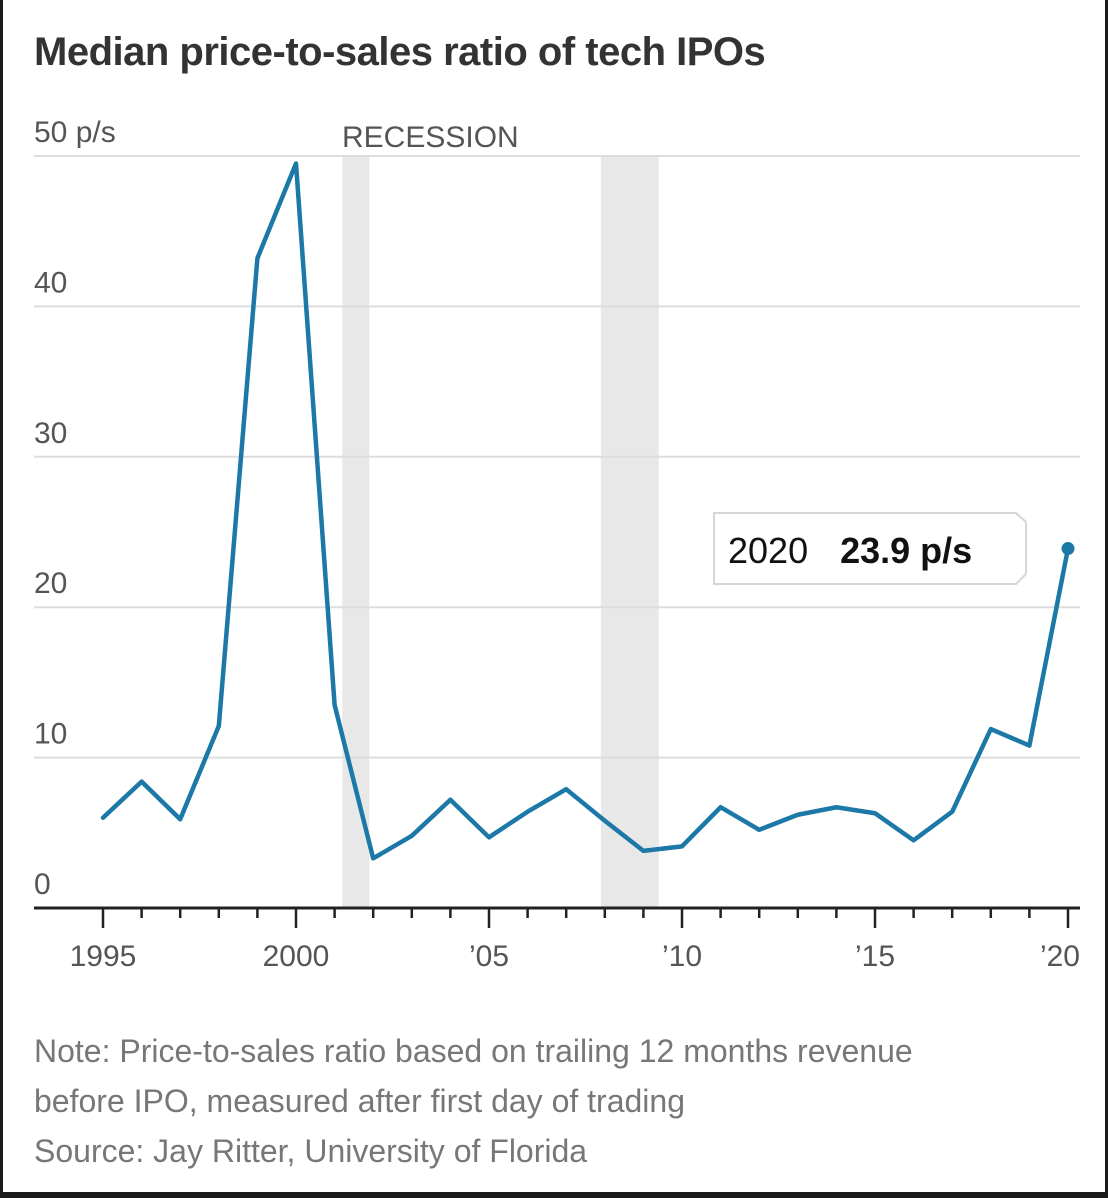 Image resolution: width=1108 pixels, height=1200 pixels. I want to click on x-tick-labels: 1995 2000 ’05 ’10 ’15 ’20, so click(575, 956).